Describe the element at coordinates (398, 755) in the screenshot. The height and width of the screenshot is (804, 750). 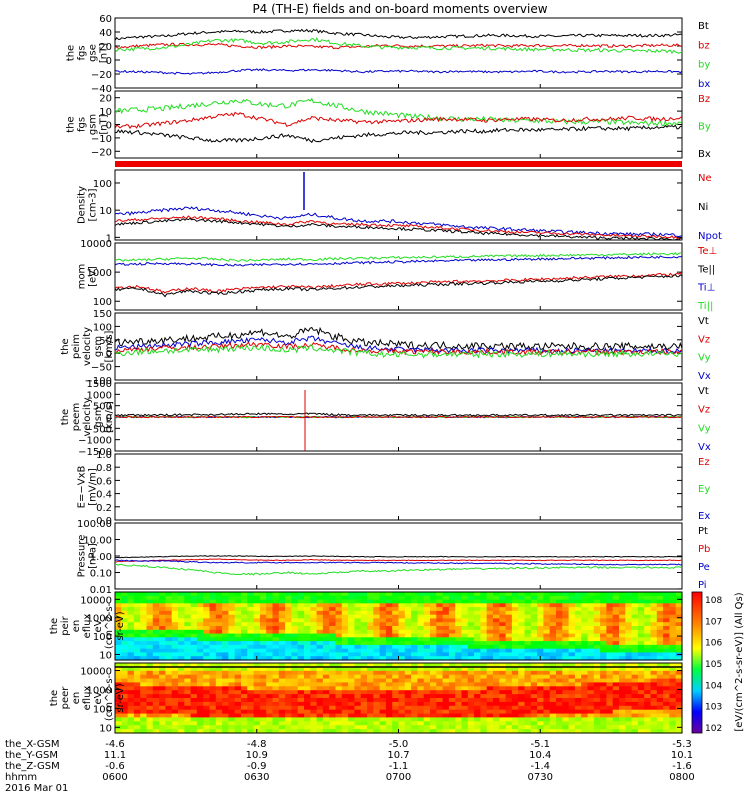
I see `x-tick-label: 10.7` at that location.